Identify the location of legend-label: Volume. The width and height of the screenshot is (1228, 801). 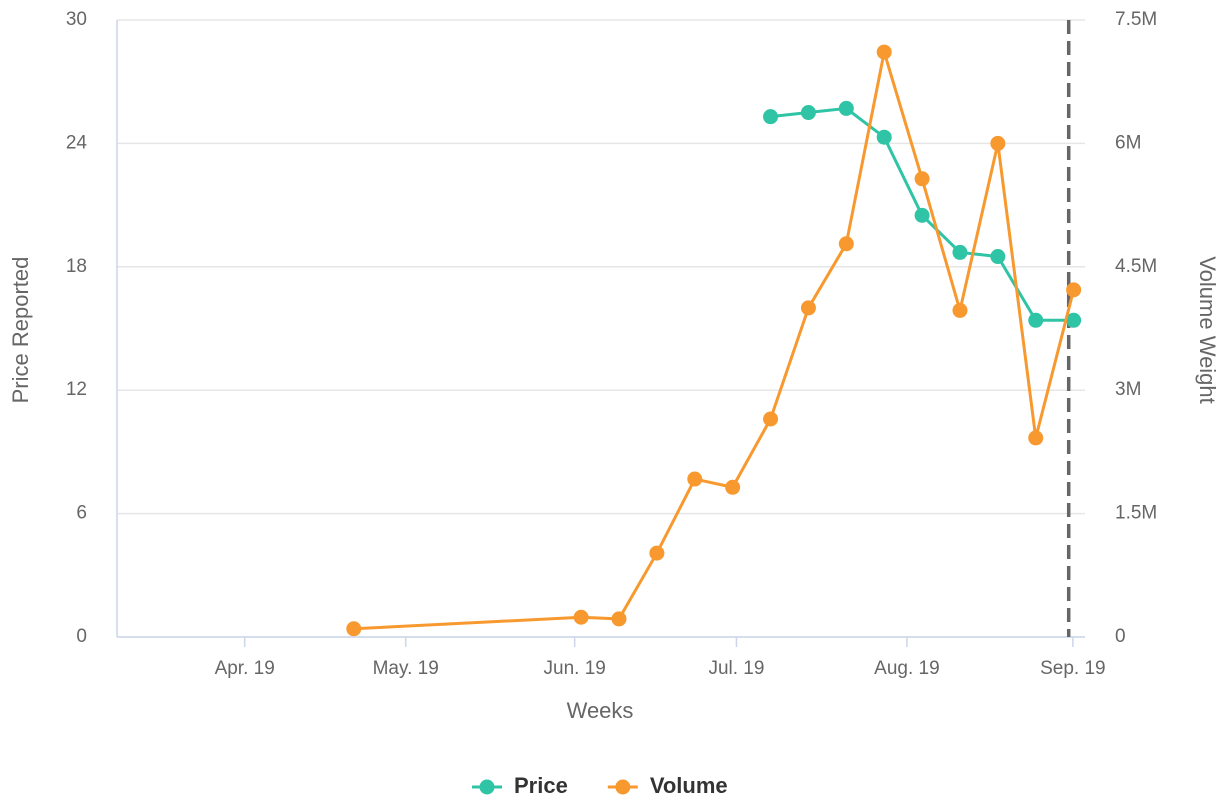
(689, 785).